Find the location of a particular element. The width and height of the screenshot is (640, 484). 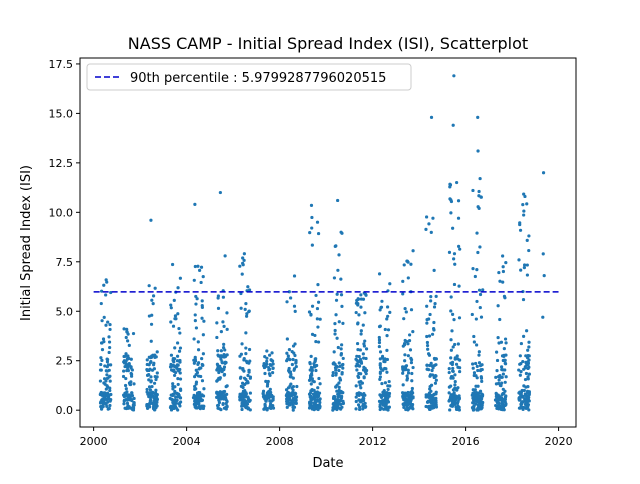

x-axis-label: Date is located at coordinates (327, 463).